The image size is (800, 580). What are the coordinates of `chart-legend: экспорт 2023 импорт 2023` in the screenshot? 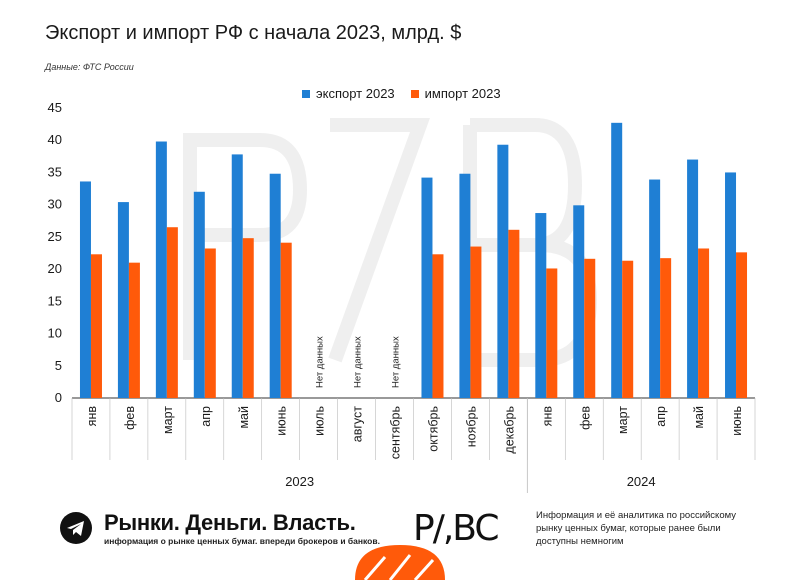 It's located at (401, 93).